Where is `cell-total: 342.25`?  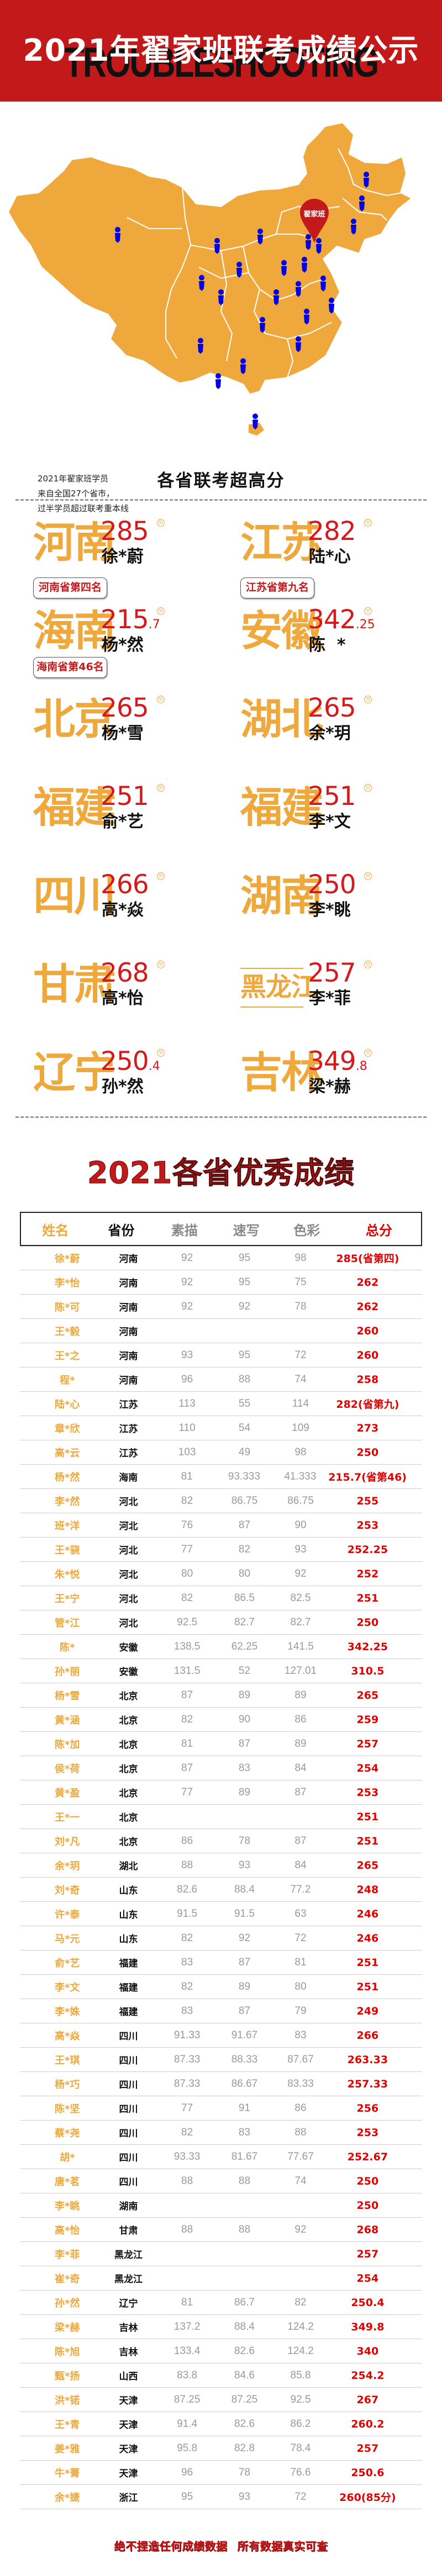
cell-total: 342.25 is located at coordinates (367, 1646).